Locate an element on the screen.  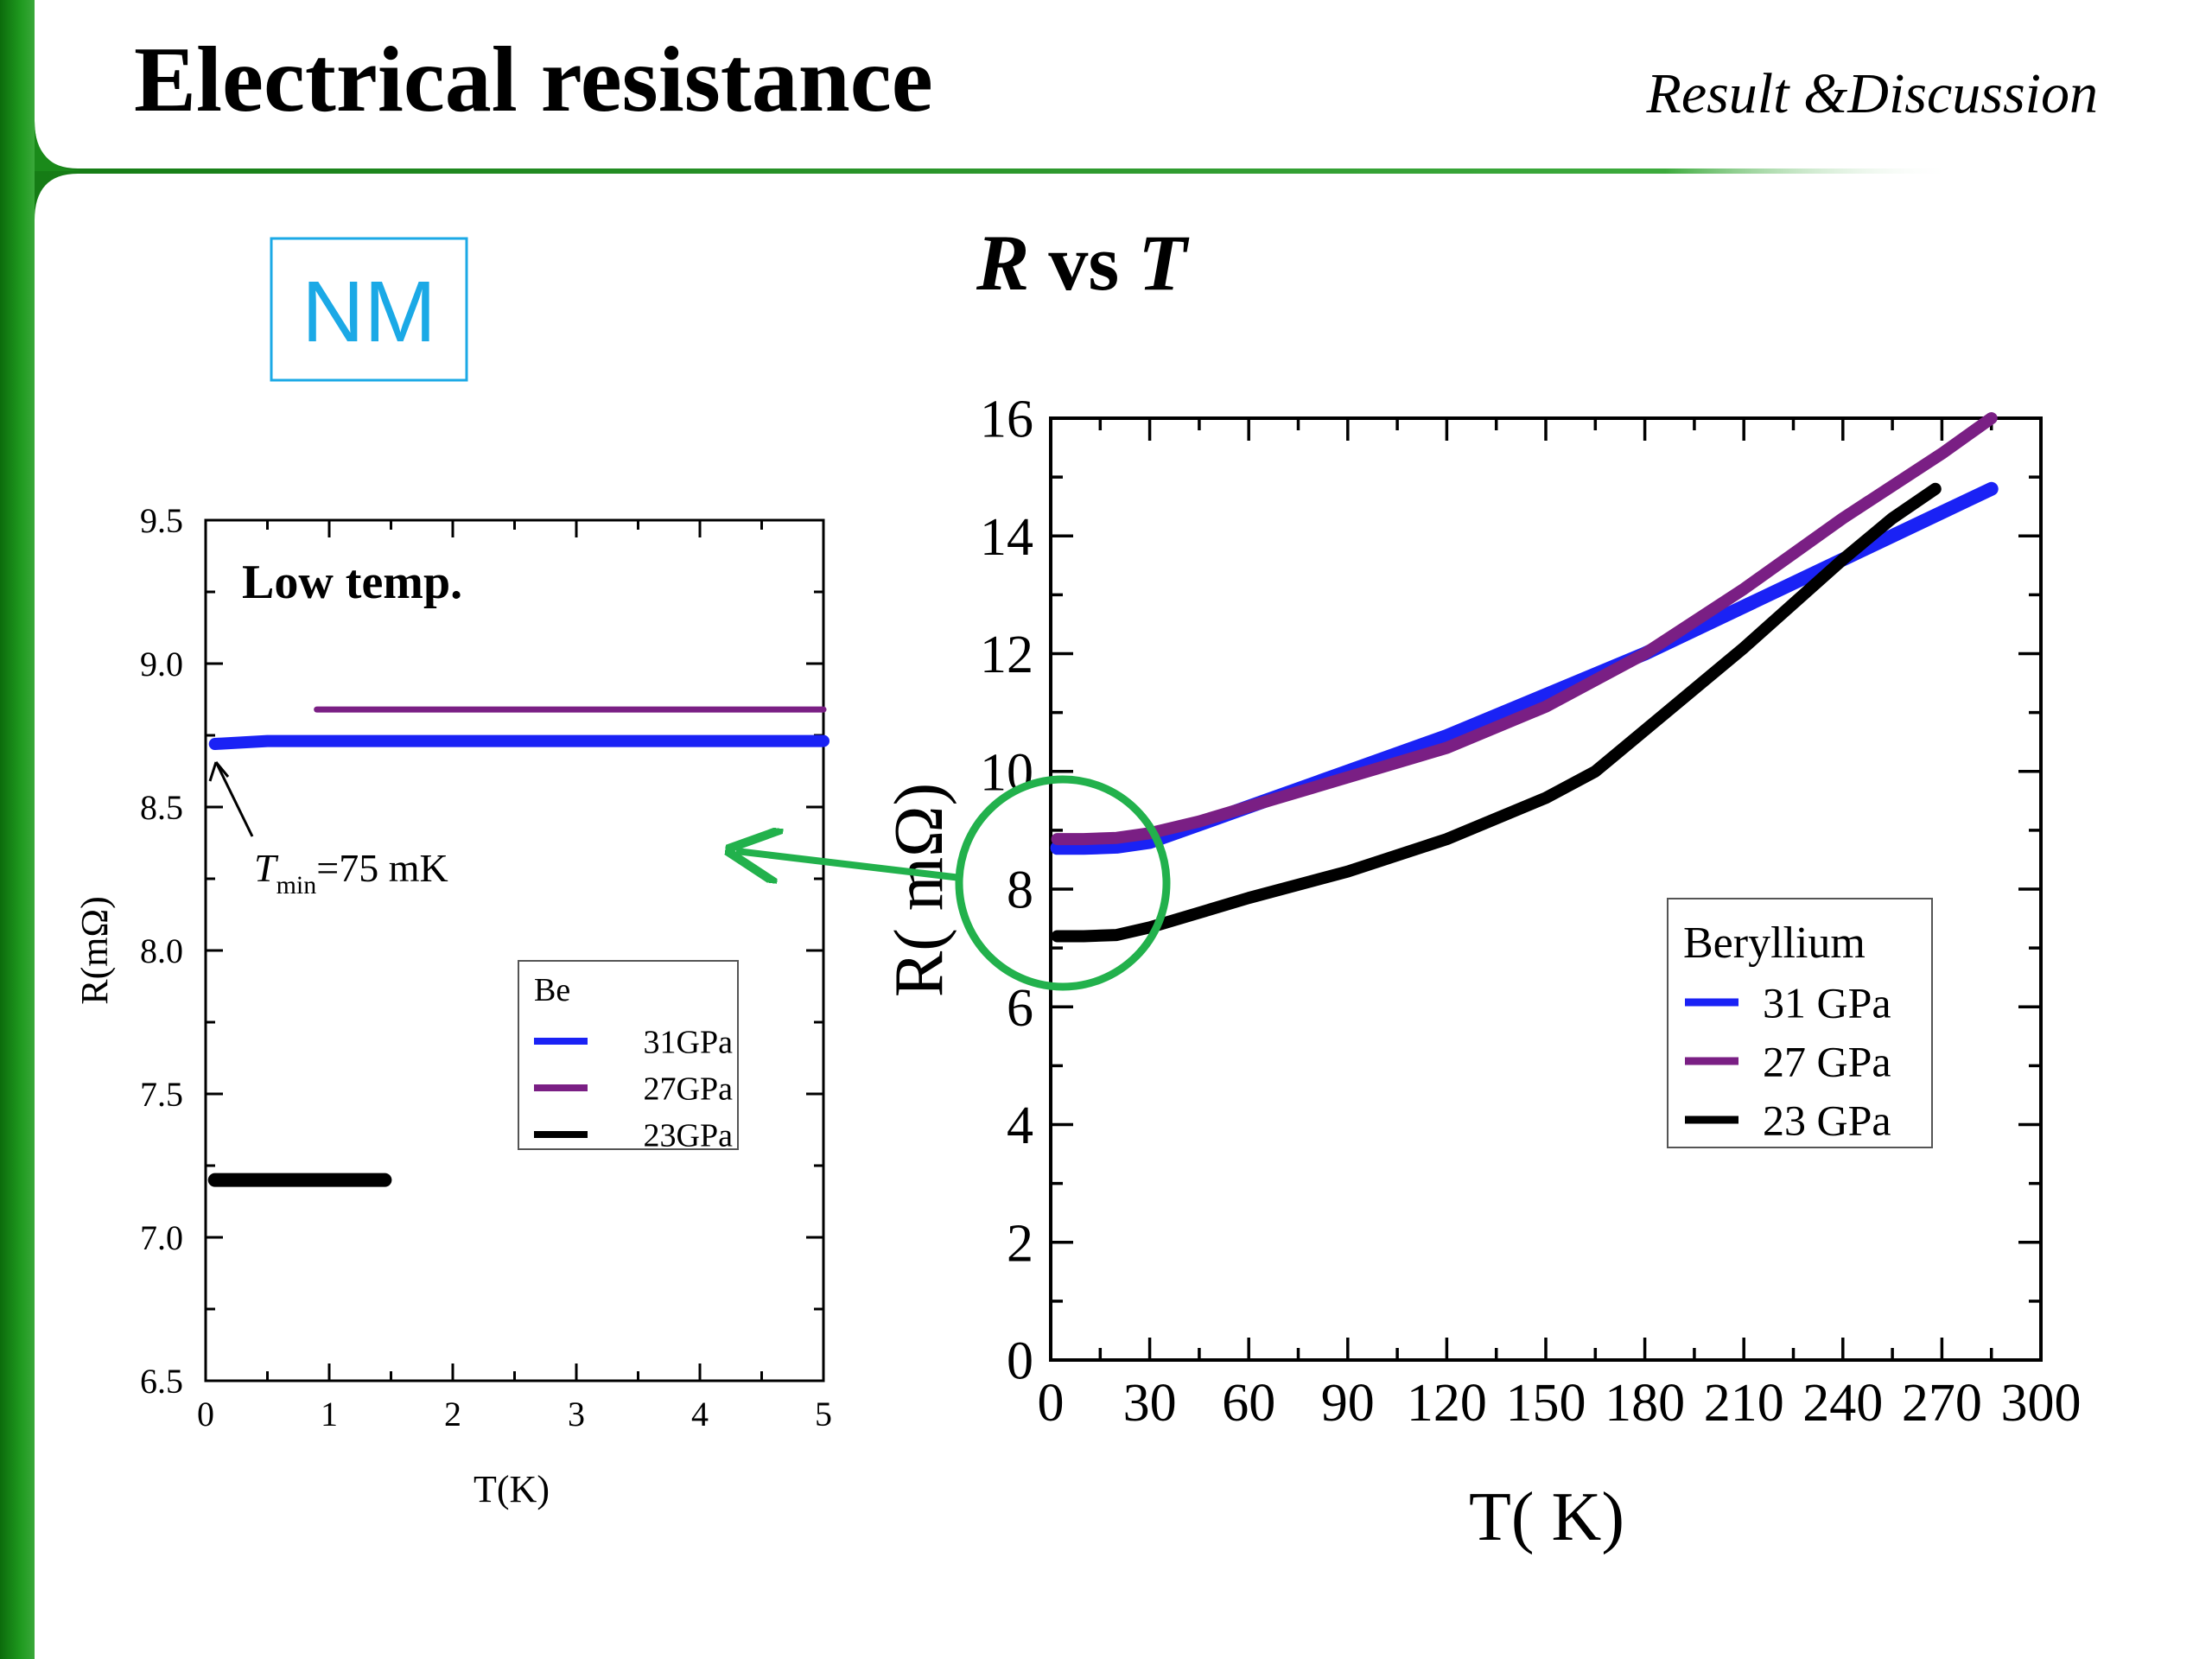
inset-y-tick-label: 7.5 is located at coordinates (161, 1094).